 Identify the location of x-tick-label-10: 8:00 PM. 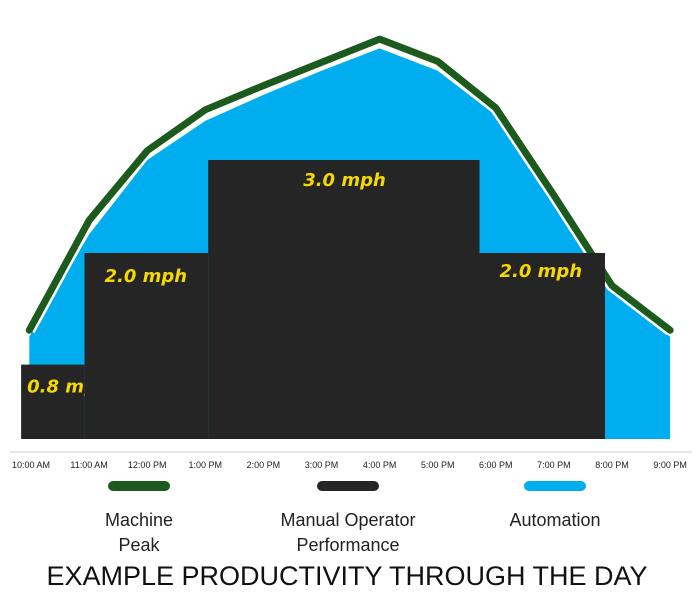
(612, 465).